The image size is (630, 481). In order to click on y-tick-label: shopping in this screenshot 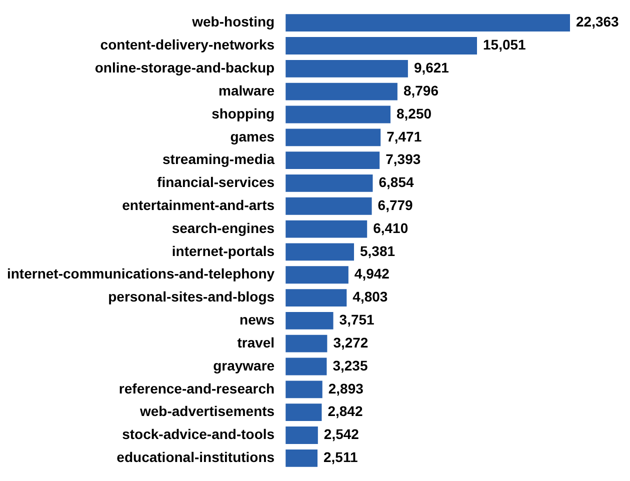, I will do `click(243, 113)`.